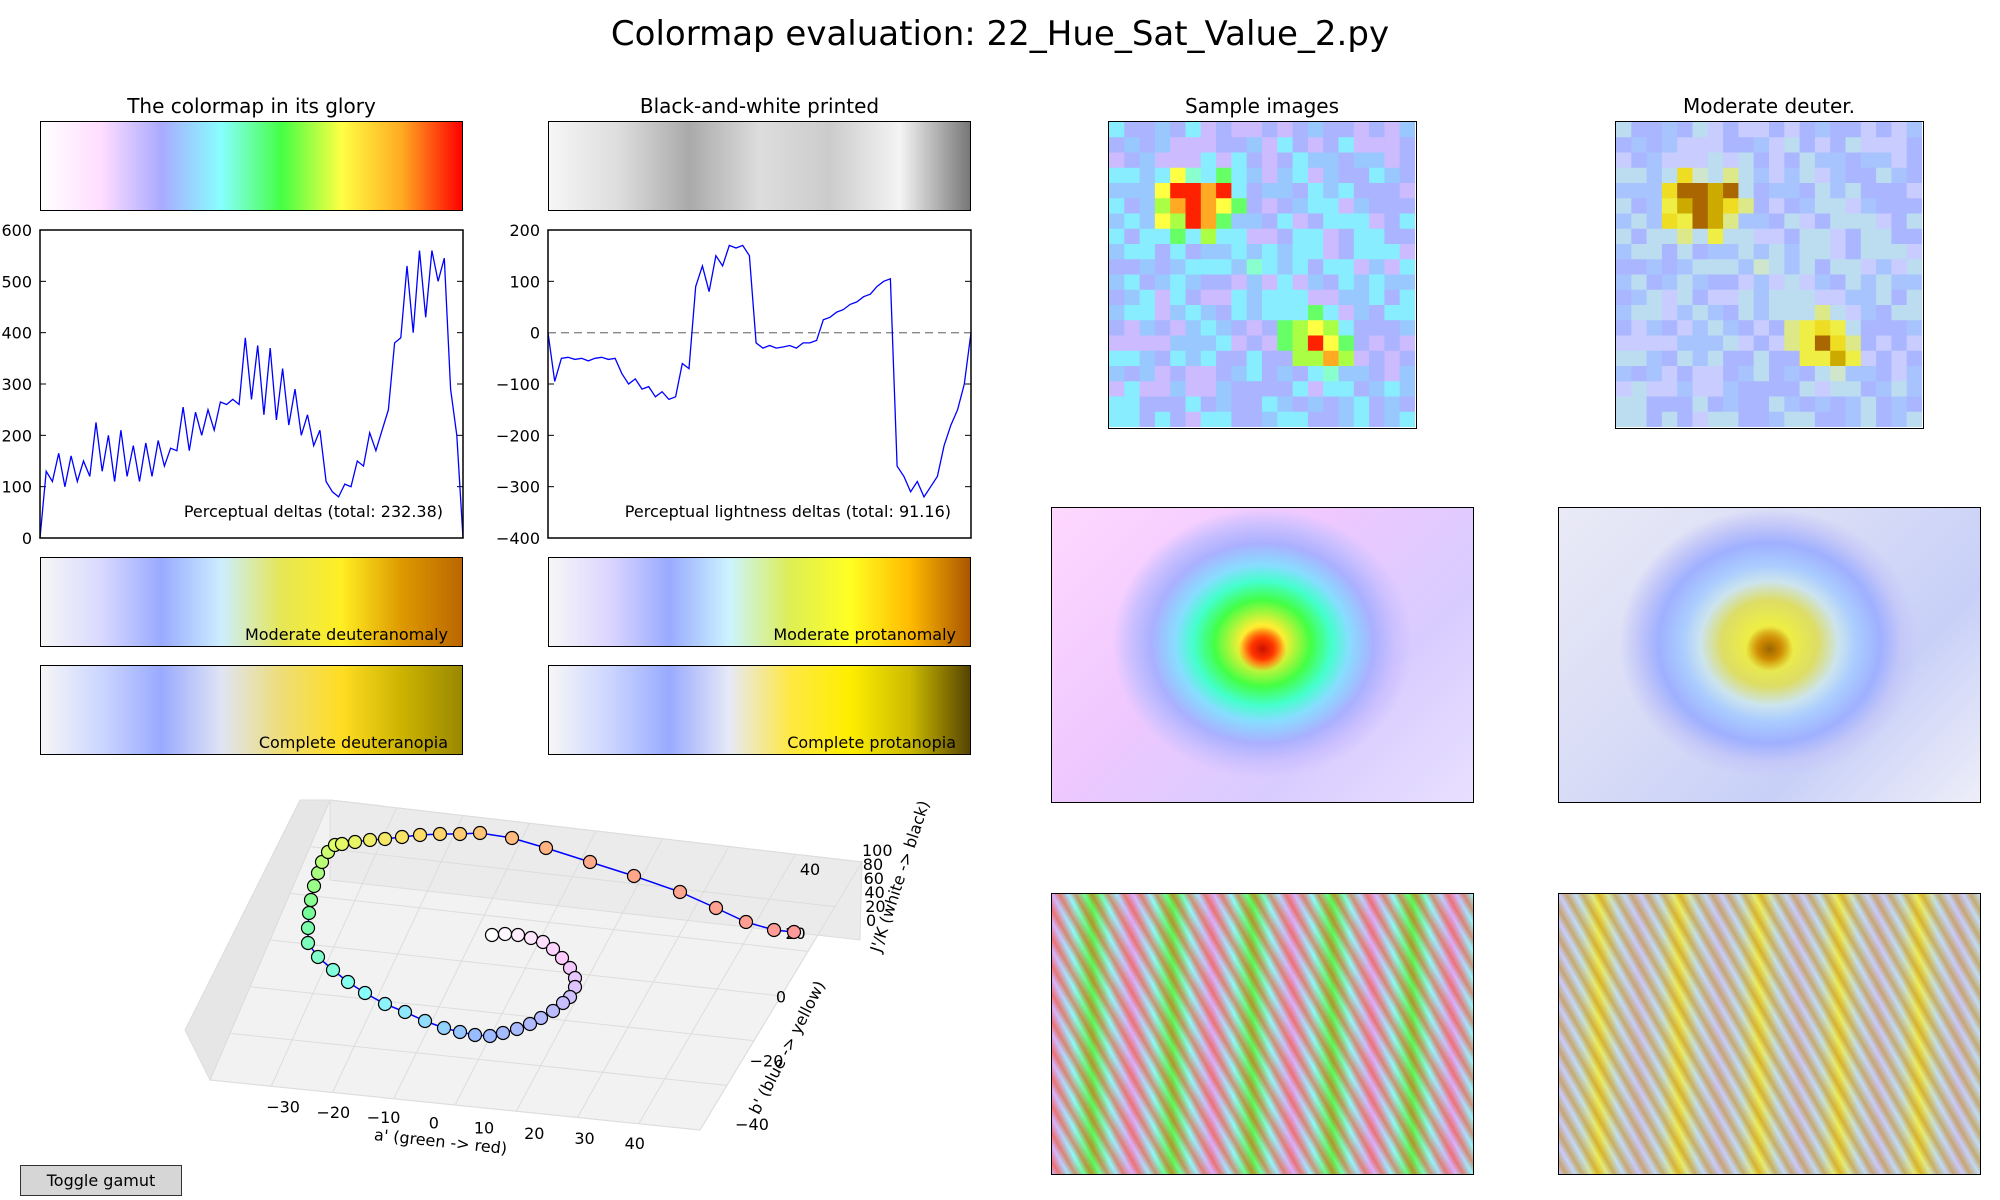 The image size is (2000, 1200). What do you see at coordinates (1769, 1034) in the screenshot?
I see `deuter-image-waves` at bounding box center [1769, 1034].